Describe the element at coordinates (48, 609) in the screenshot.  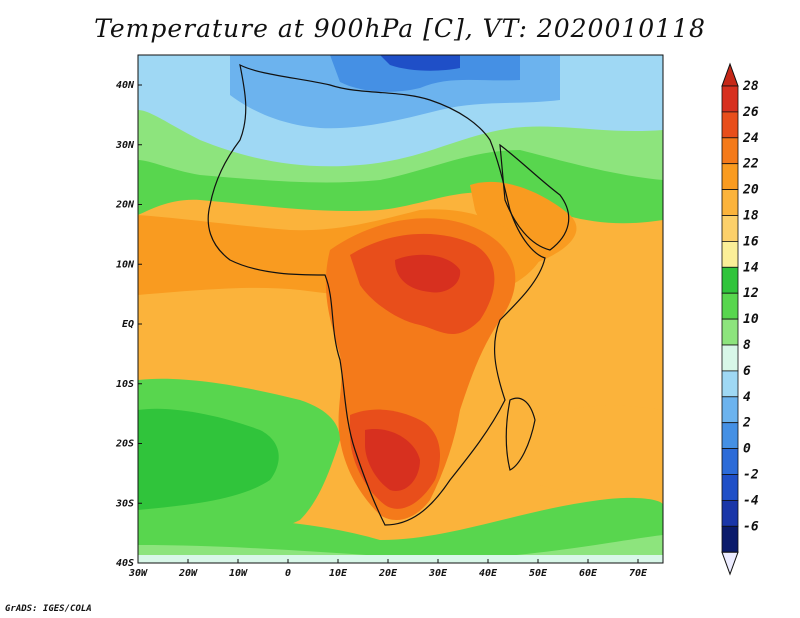
I see `credit-label: GrADS: IGES/COLA` at that location.